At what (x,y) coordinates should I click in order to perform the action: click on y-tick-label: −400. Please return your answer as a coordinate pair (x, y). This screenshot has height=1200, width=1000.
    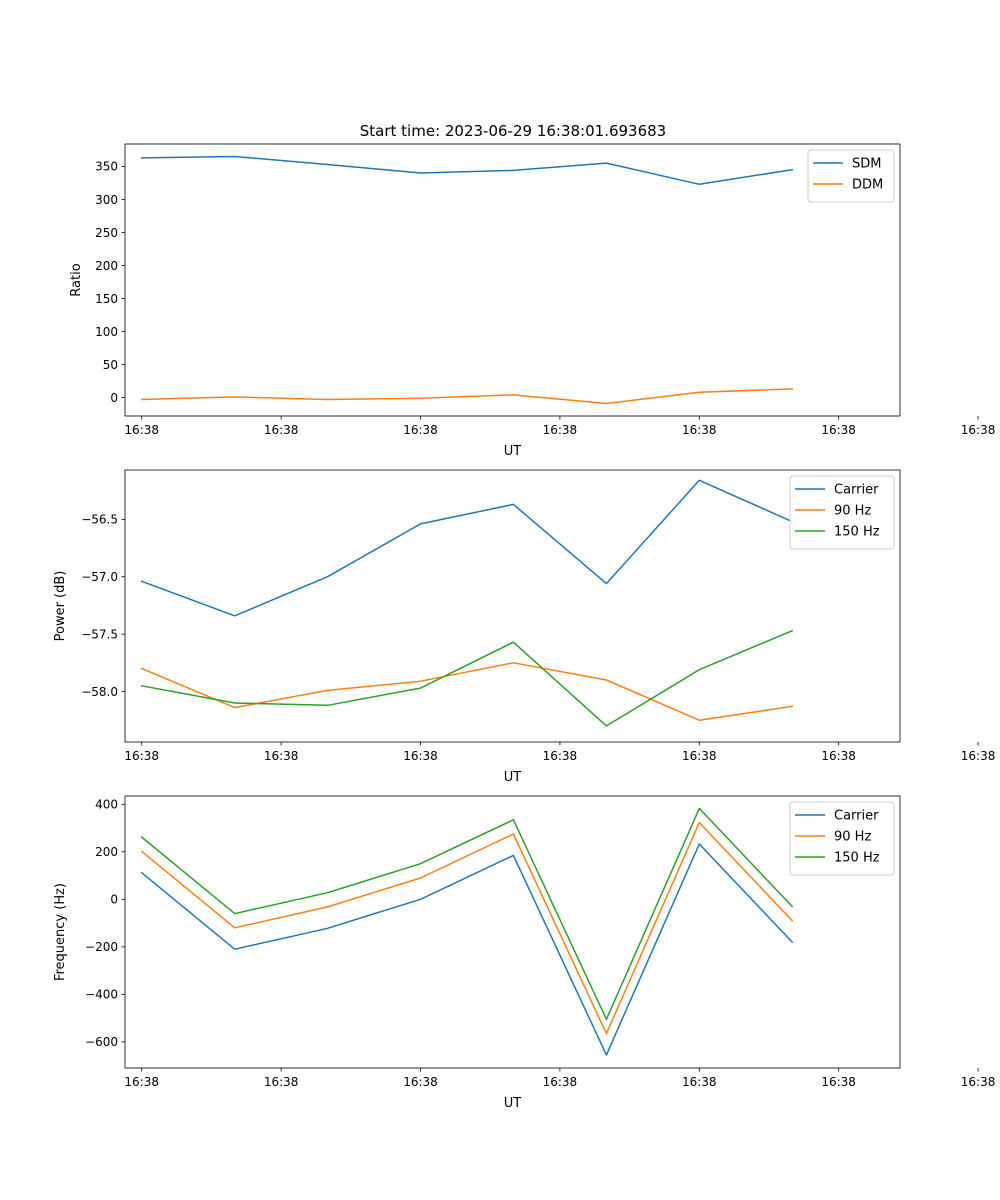
    Looking at the image, I should click on (101, 995).